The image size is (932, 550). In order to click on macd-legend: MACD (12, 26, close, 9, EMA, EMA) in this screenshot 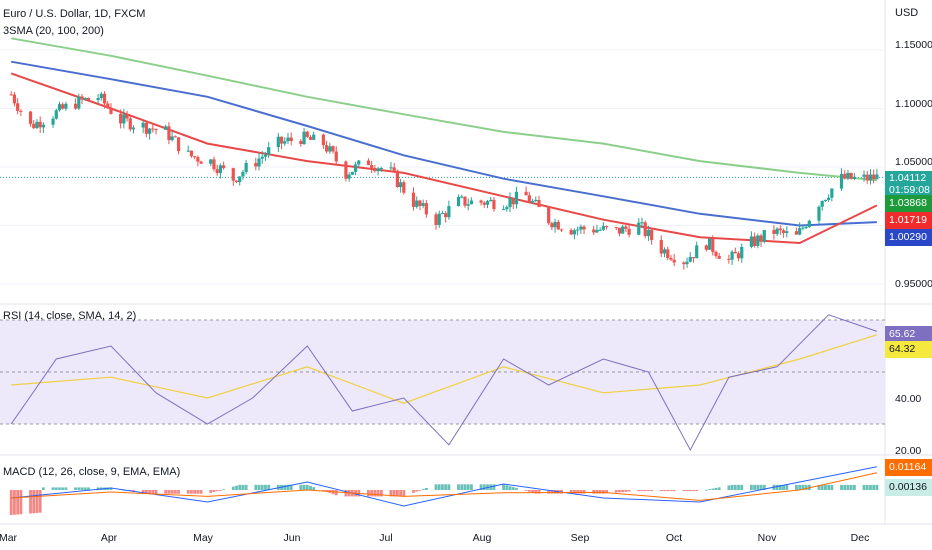, I will do `click(92, 472)`.